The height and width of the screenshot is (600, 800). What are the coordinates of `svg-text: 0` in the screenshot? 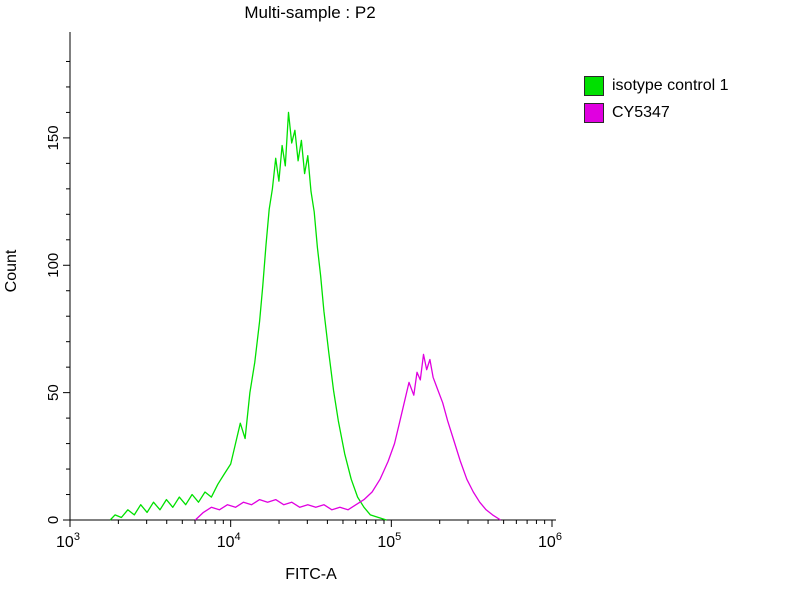 It's located at (53, 520).